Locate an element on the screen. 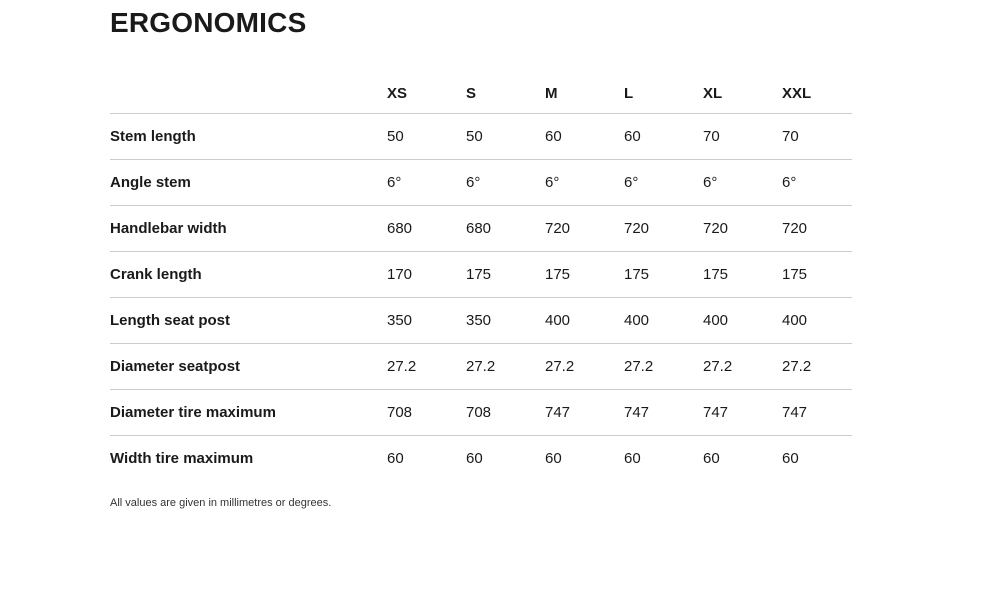  header-size-xs: XS is located at coordinates (397, 94).